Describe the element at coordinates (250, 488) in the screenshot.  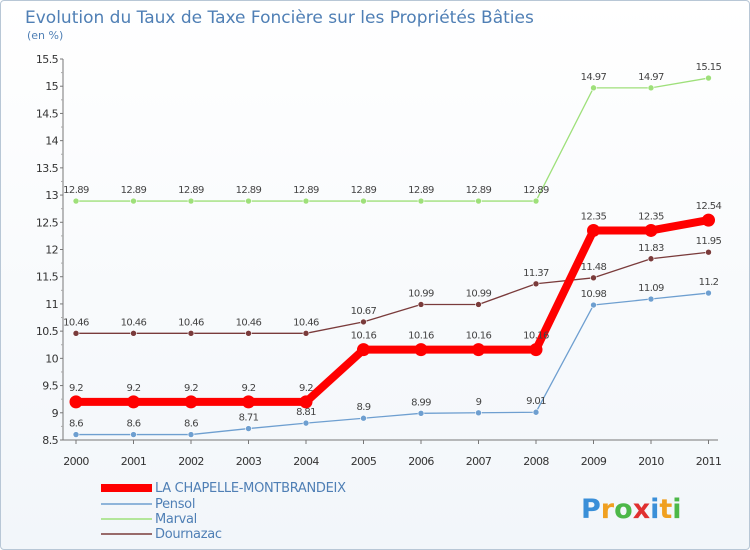
I see `legend-label: LA CHAPELLE-MONTBRANDEIX` at that location.